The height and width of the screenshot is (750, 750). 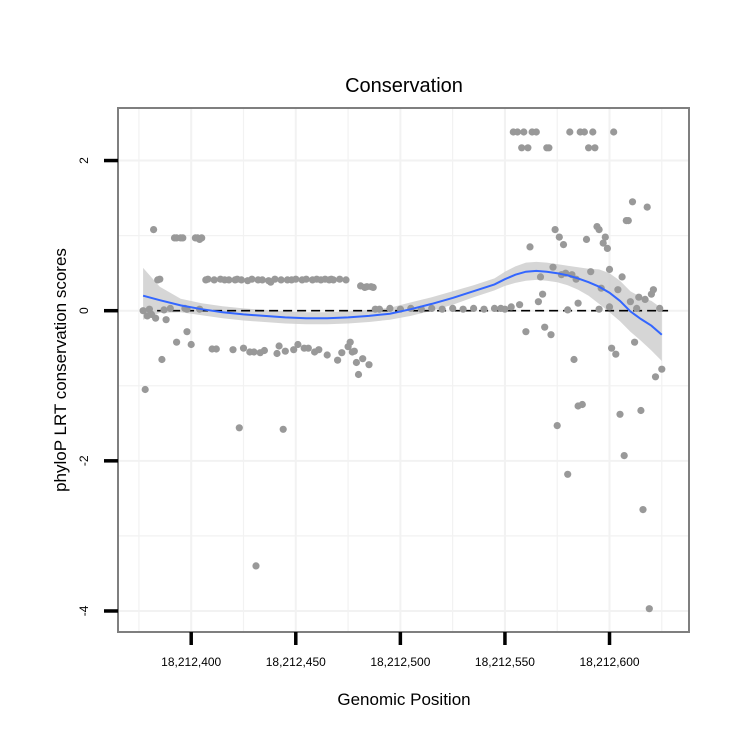 I want to click on x-tick-label: 18,212,500, so click(x=400, y=662).